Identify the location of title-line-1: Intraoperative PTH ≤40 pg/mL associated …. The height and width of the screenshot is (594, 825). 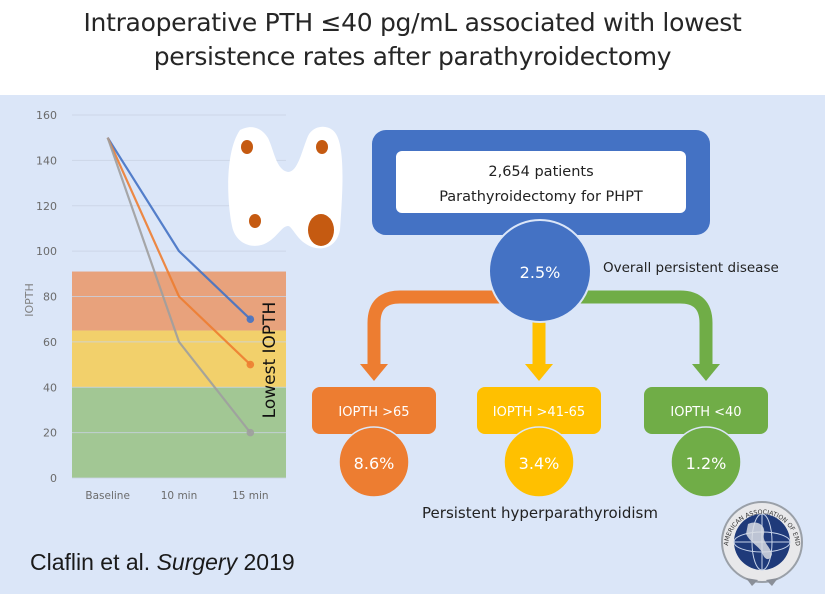
(412, 22).